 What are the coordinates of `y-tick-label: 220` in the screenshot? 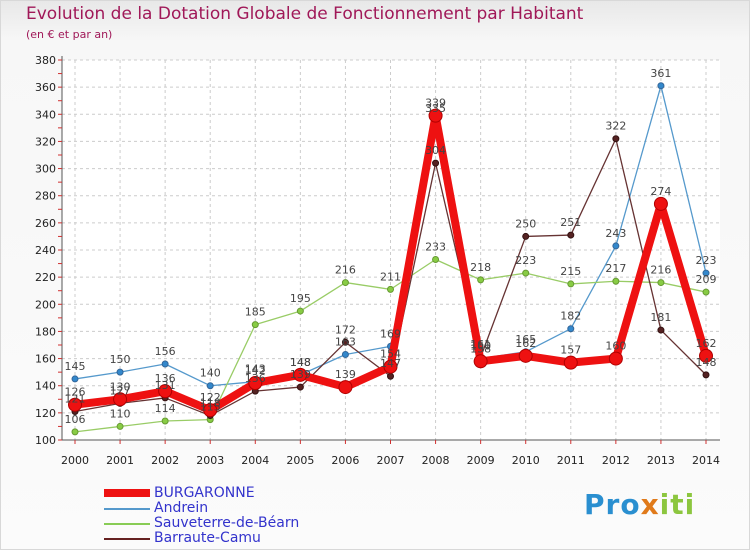 It's located at (45, 277).